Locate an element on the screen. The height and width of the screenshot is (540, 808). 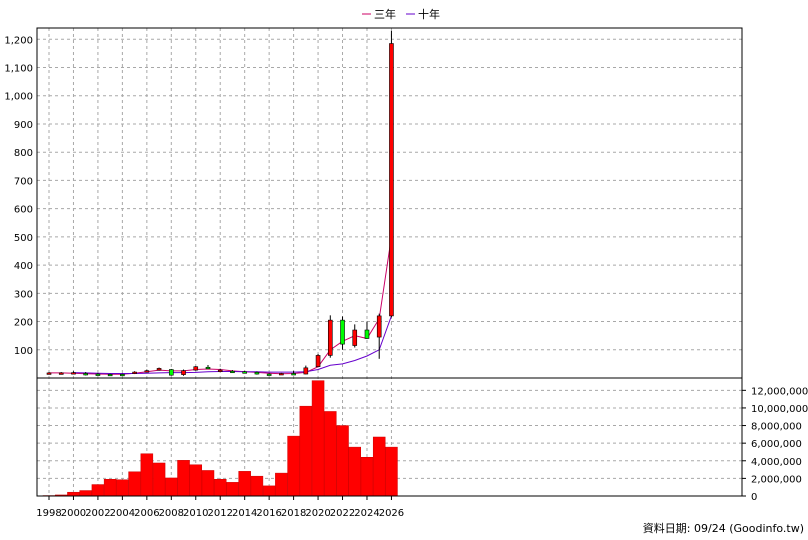
year-tick-label: 2020 is located at coordinates (317, 513).